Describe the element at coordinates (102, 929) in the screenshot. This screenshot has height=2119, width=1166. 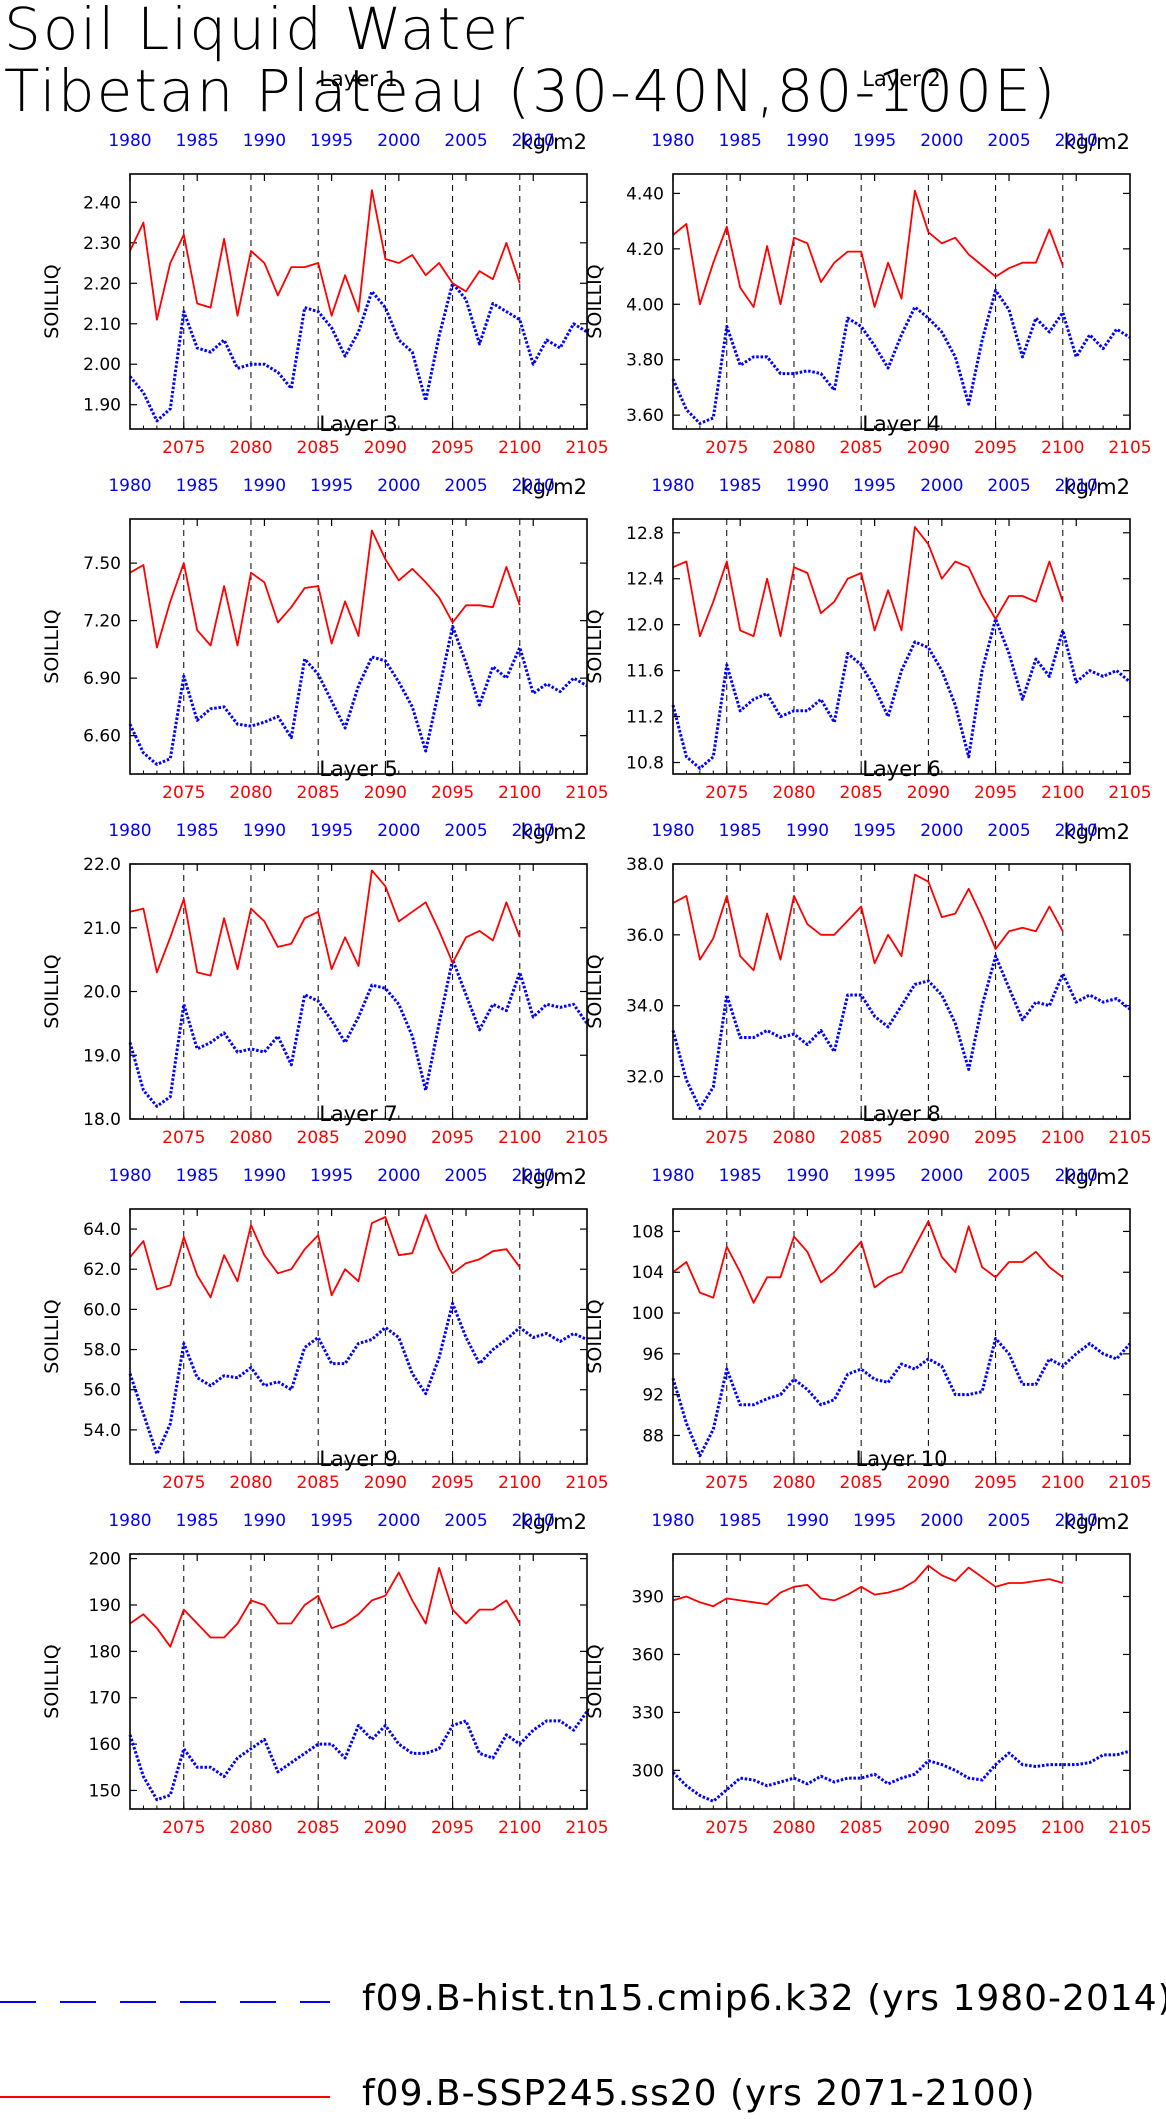
I see `y-tick-label: 21.0` at that location.